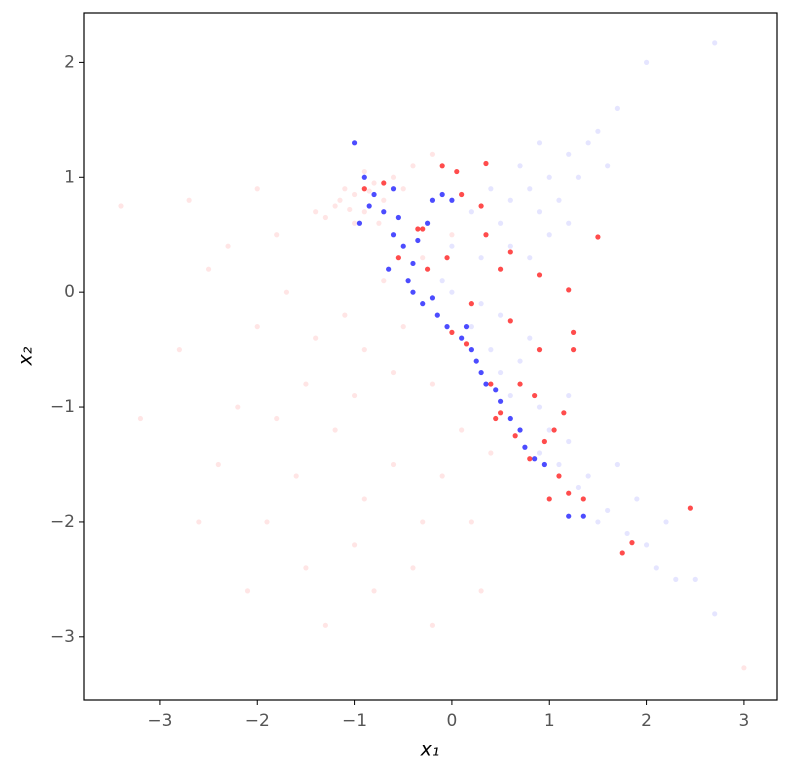 The height and width of the screenshot is (774, 790). I want to click on y-axis-label: x₂, so click(26, 356).